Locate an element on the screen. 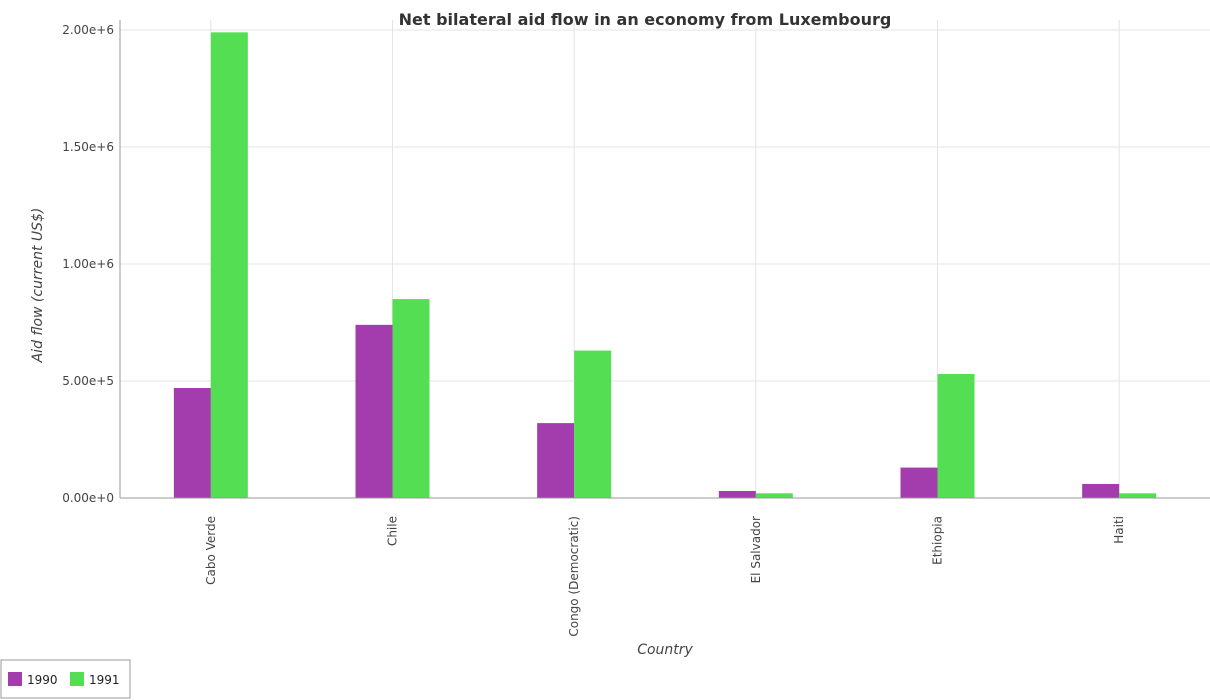 This screenshot has height=700, width=1210. bar-1990-cabo-verde is located at coordinates (192, 443).